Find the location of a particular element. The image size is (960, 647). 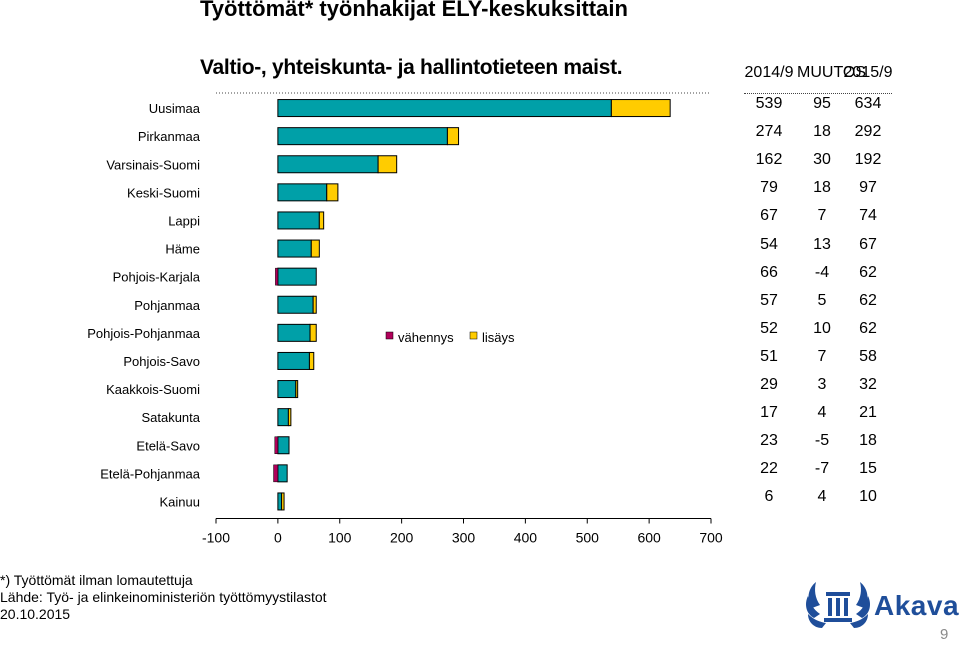

category-label: Uusimaa is located at coordinates (175, 108).